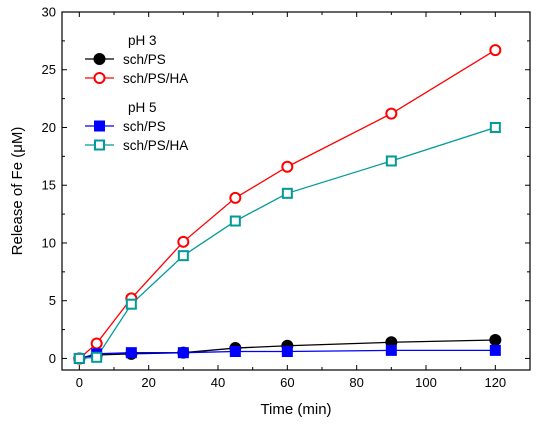 This screenshot has height=427, width=550. Describe the element at coordinates (49, 185) in the screenshot. I see `y-tick-label: 15` at that location.